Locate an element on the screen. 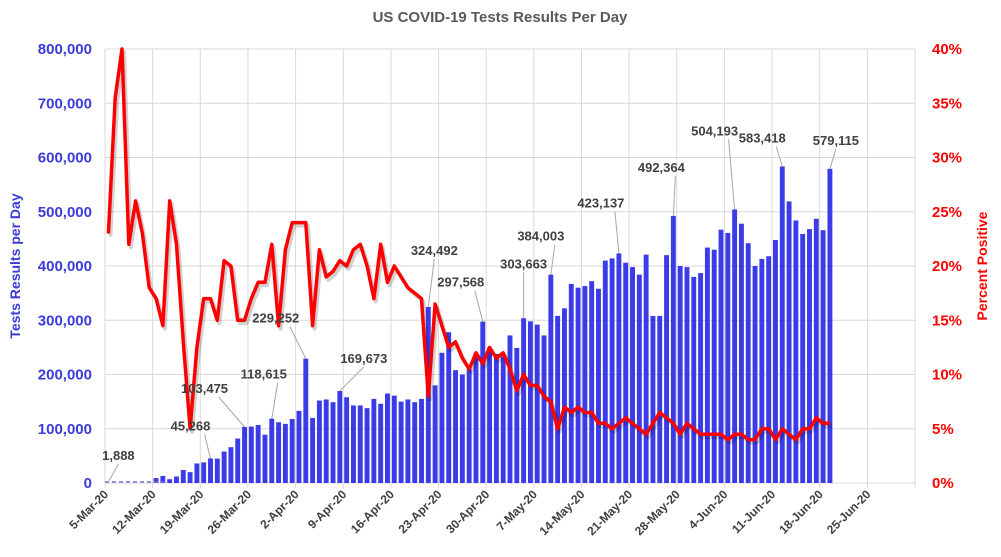 This screenshot has height=557, width=1001. y-axis-left-label: Tests Results per Day is located at coordinates (15, 265).